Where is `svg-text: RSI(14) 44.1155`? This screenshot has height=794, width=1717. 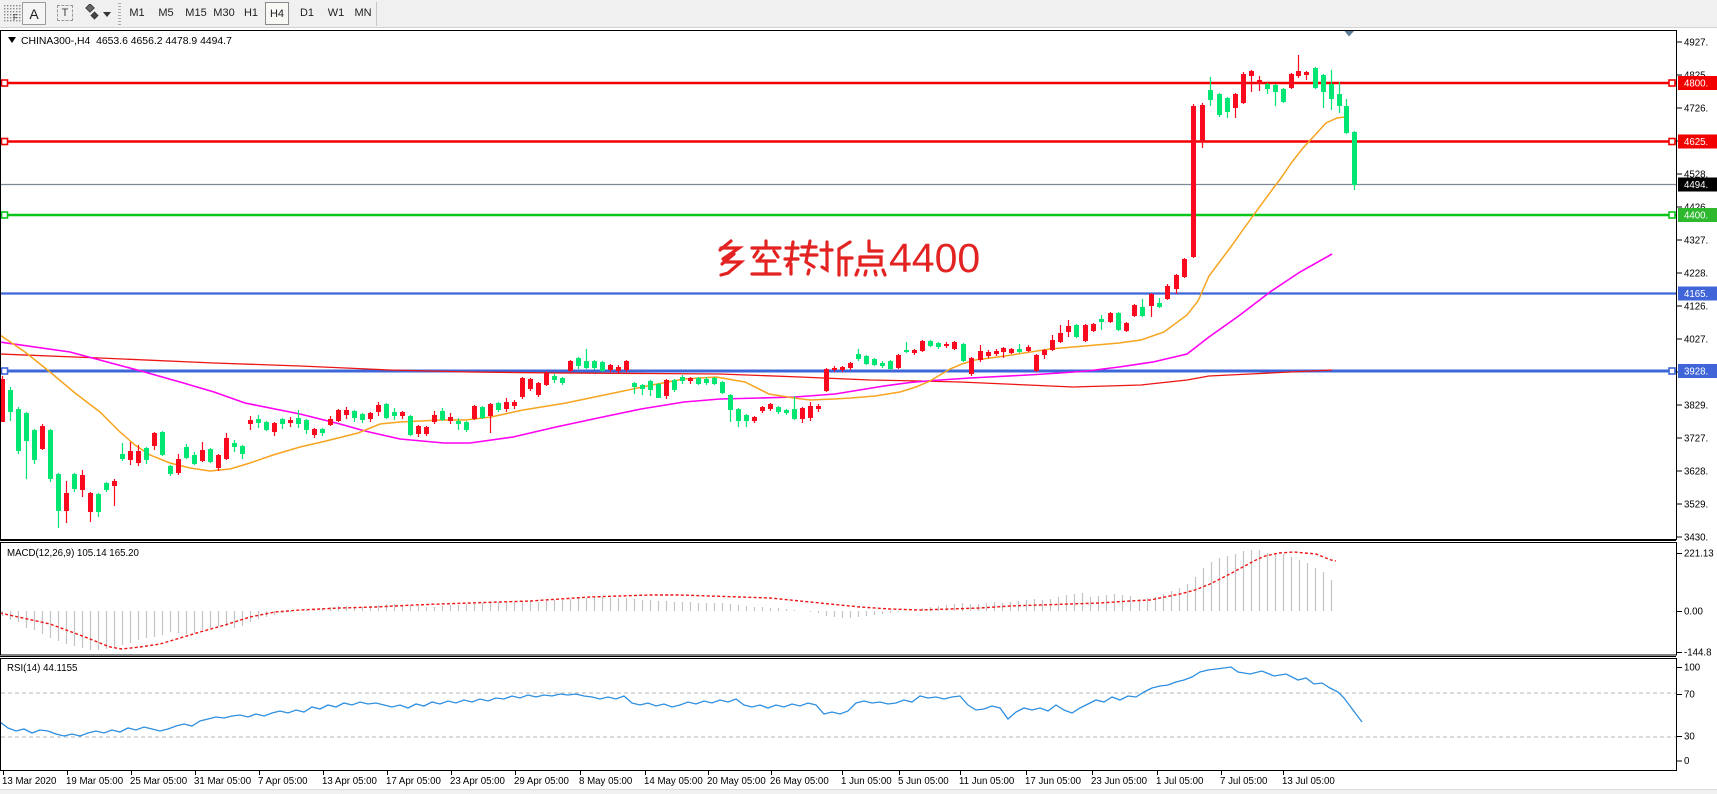 svg-text: RSI(14) 44.1155 is located at coordinates (42, 668).